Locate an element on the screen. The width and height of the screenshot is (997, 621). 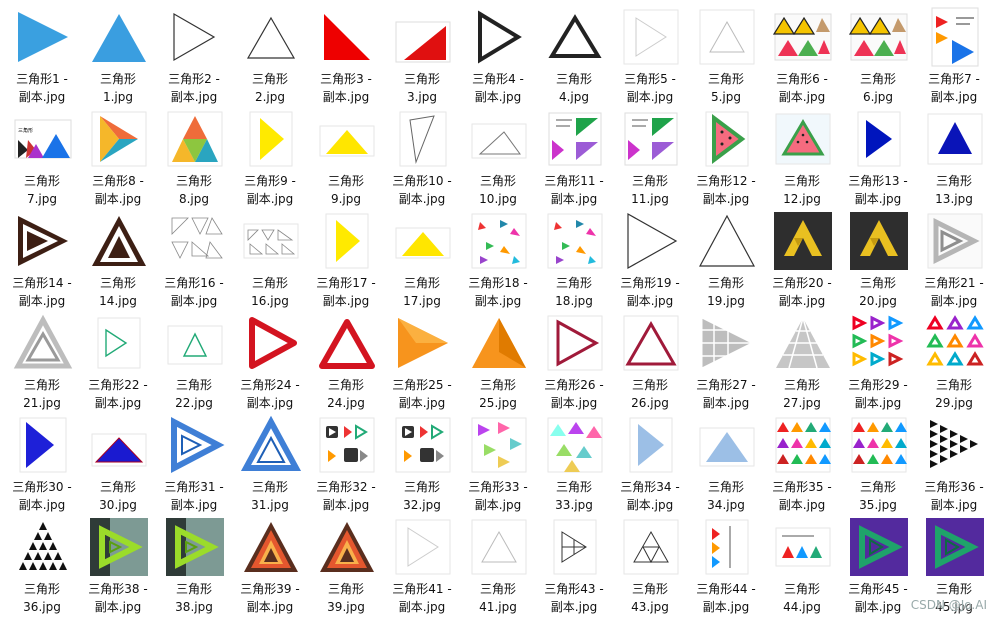
file-name: 三角形 11.jpg is located at coordinates (650, 190).